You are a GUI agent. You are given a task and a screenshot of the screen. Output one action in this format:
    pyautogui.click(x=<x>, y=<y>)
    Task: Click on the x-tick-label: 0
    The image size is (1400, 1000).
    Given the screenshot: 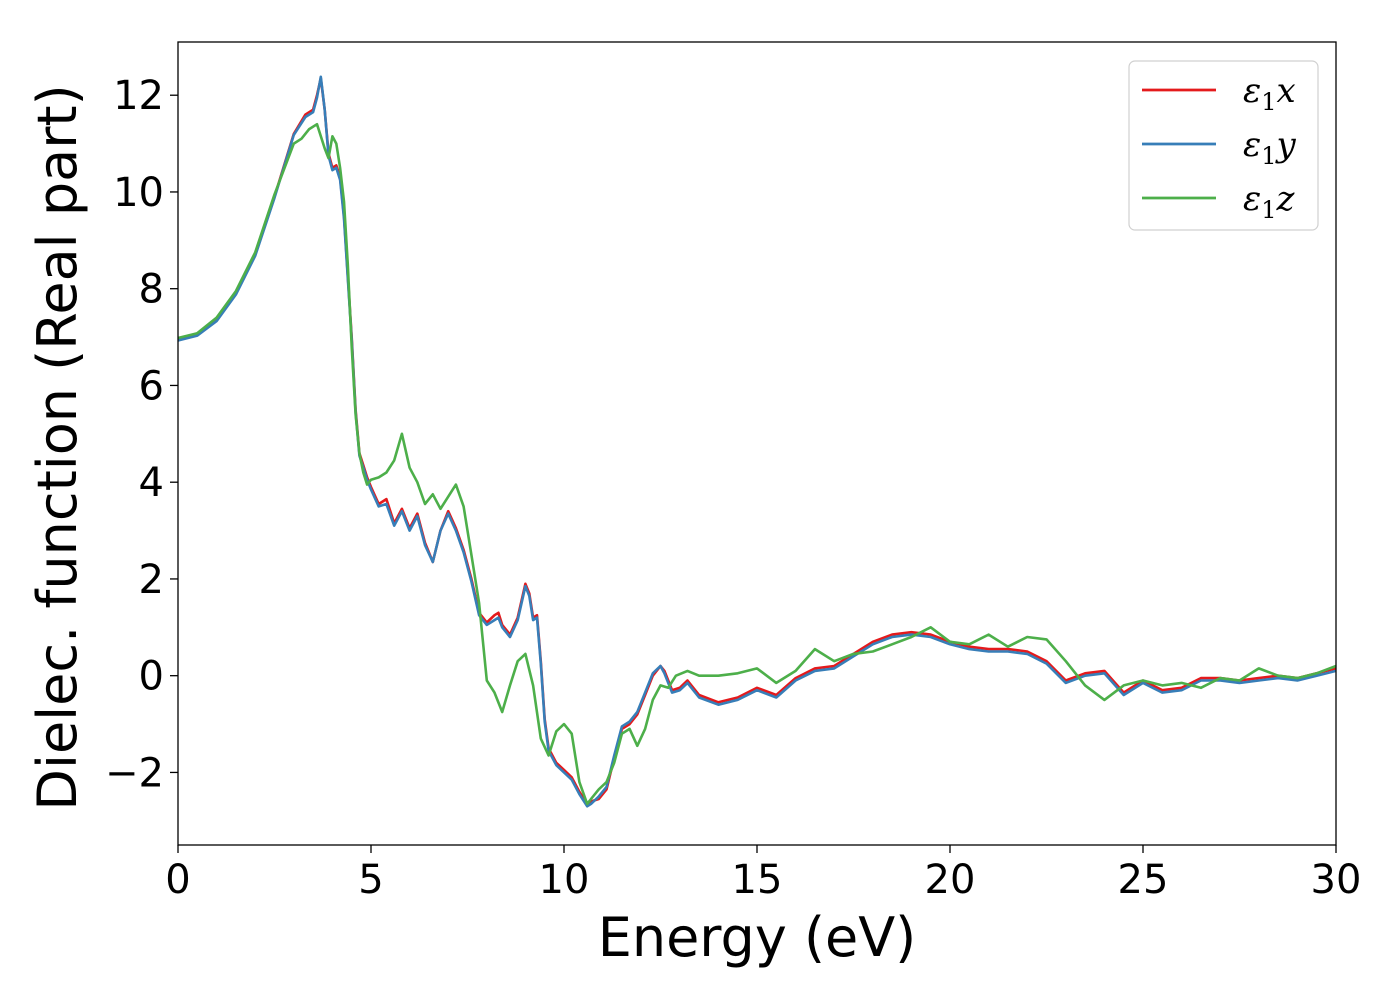 What is the action you would take?
    pyautogui.click(x=177, y=880)
    